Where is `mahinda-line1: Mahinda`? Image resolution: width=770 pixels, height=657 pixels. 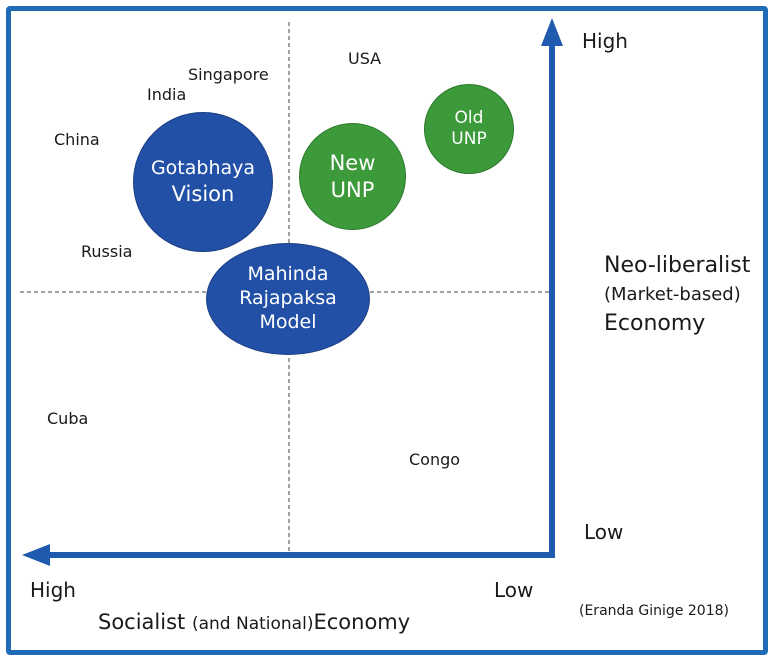
mahinda-line1: Mahinda is located at coordinates (288, 274).